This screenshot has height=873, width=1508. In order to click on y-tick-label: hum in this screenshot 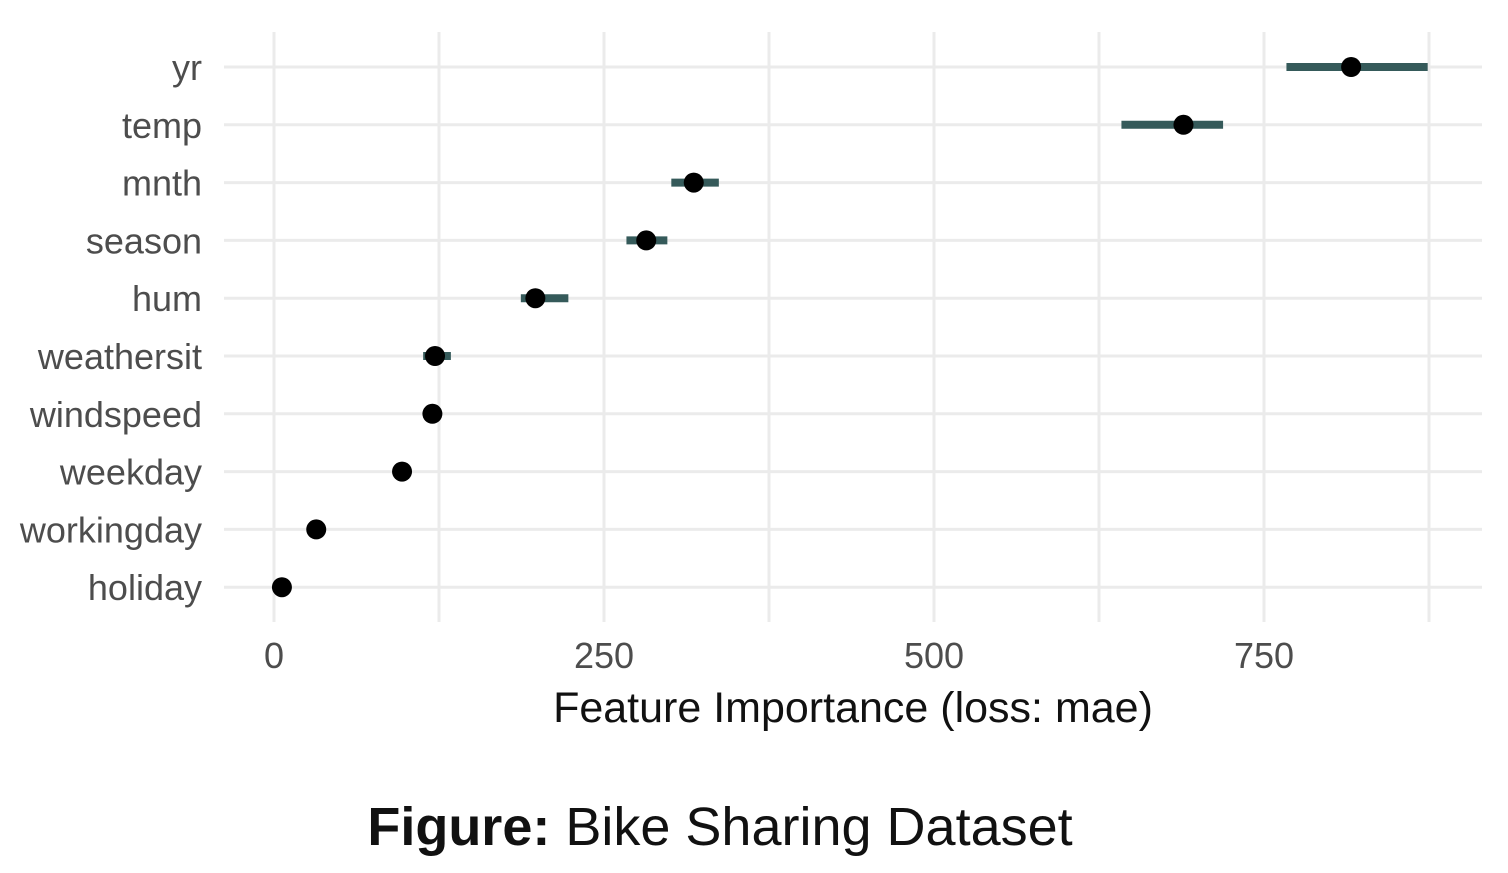, I will do `click(167, 298)`.